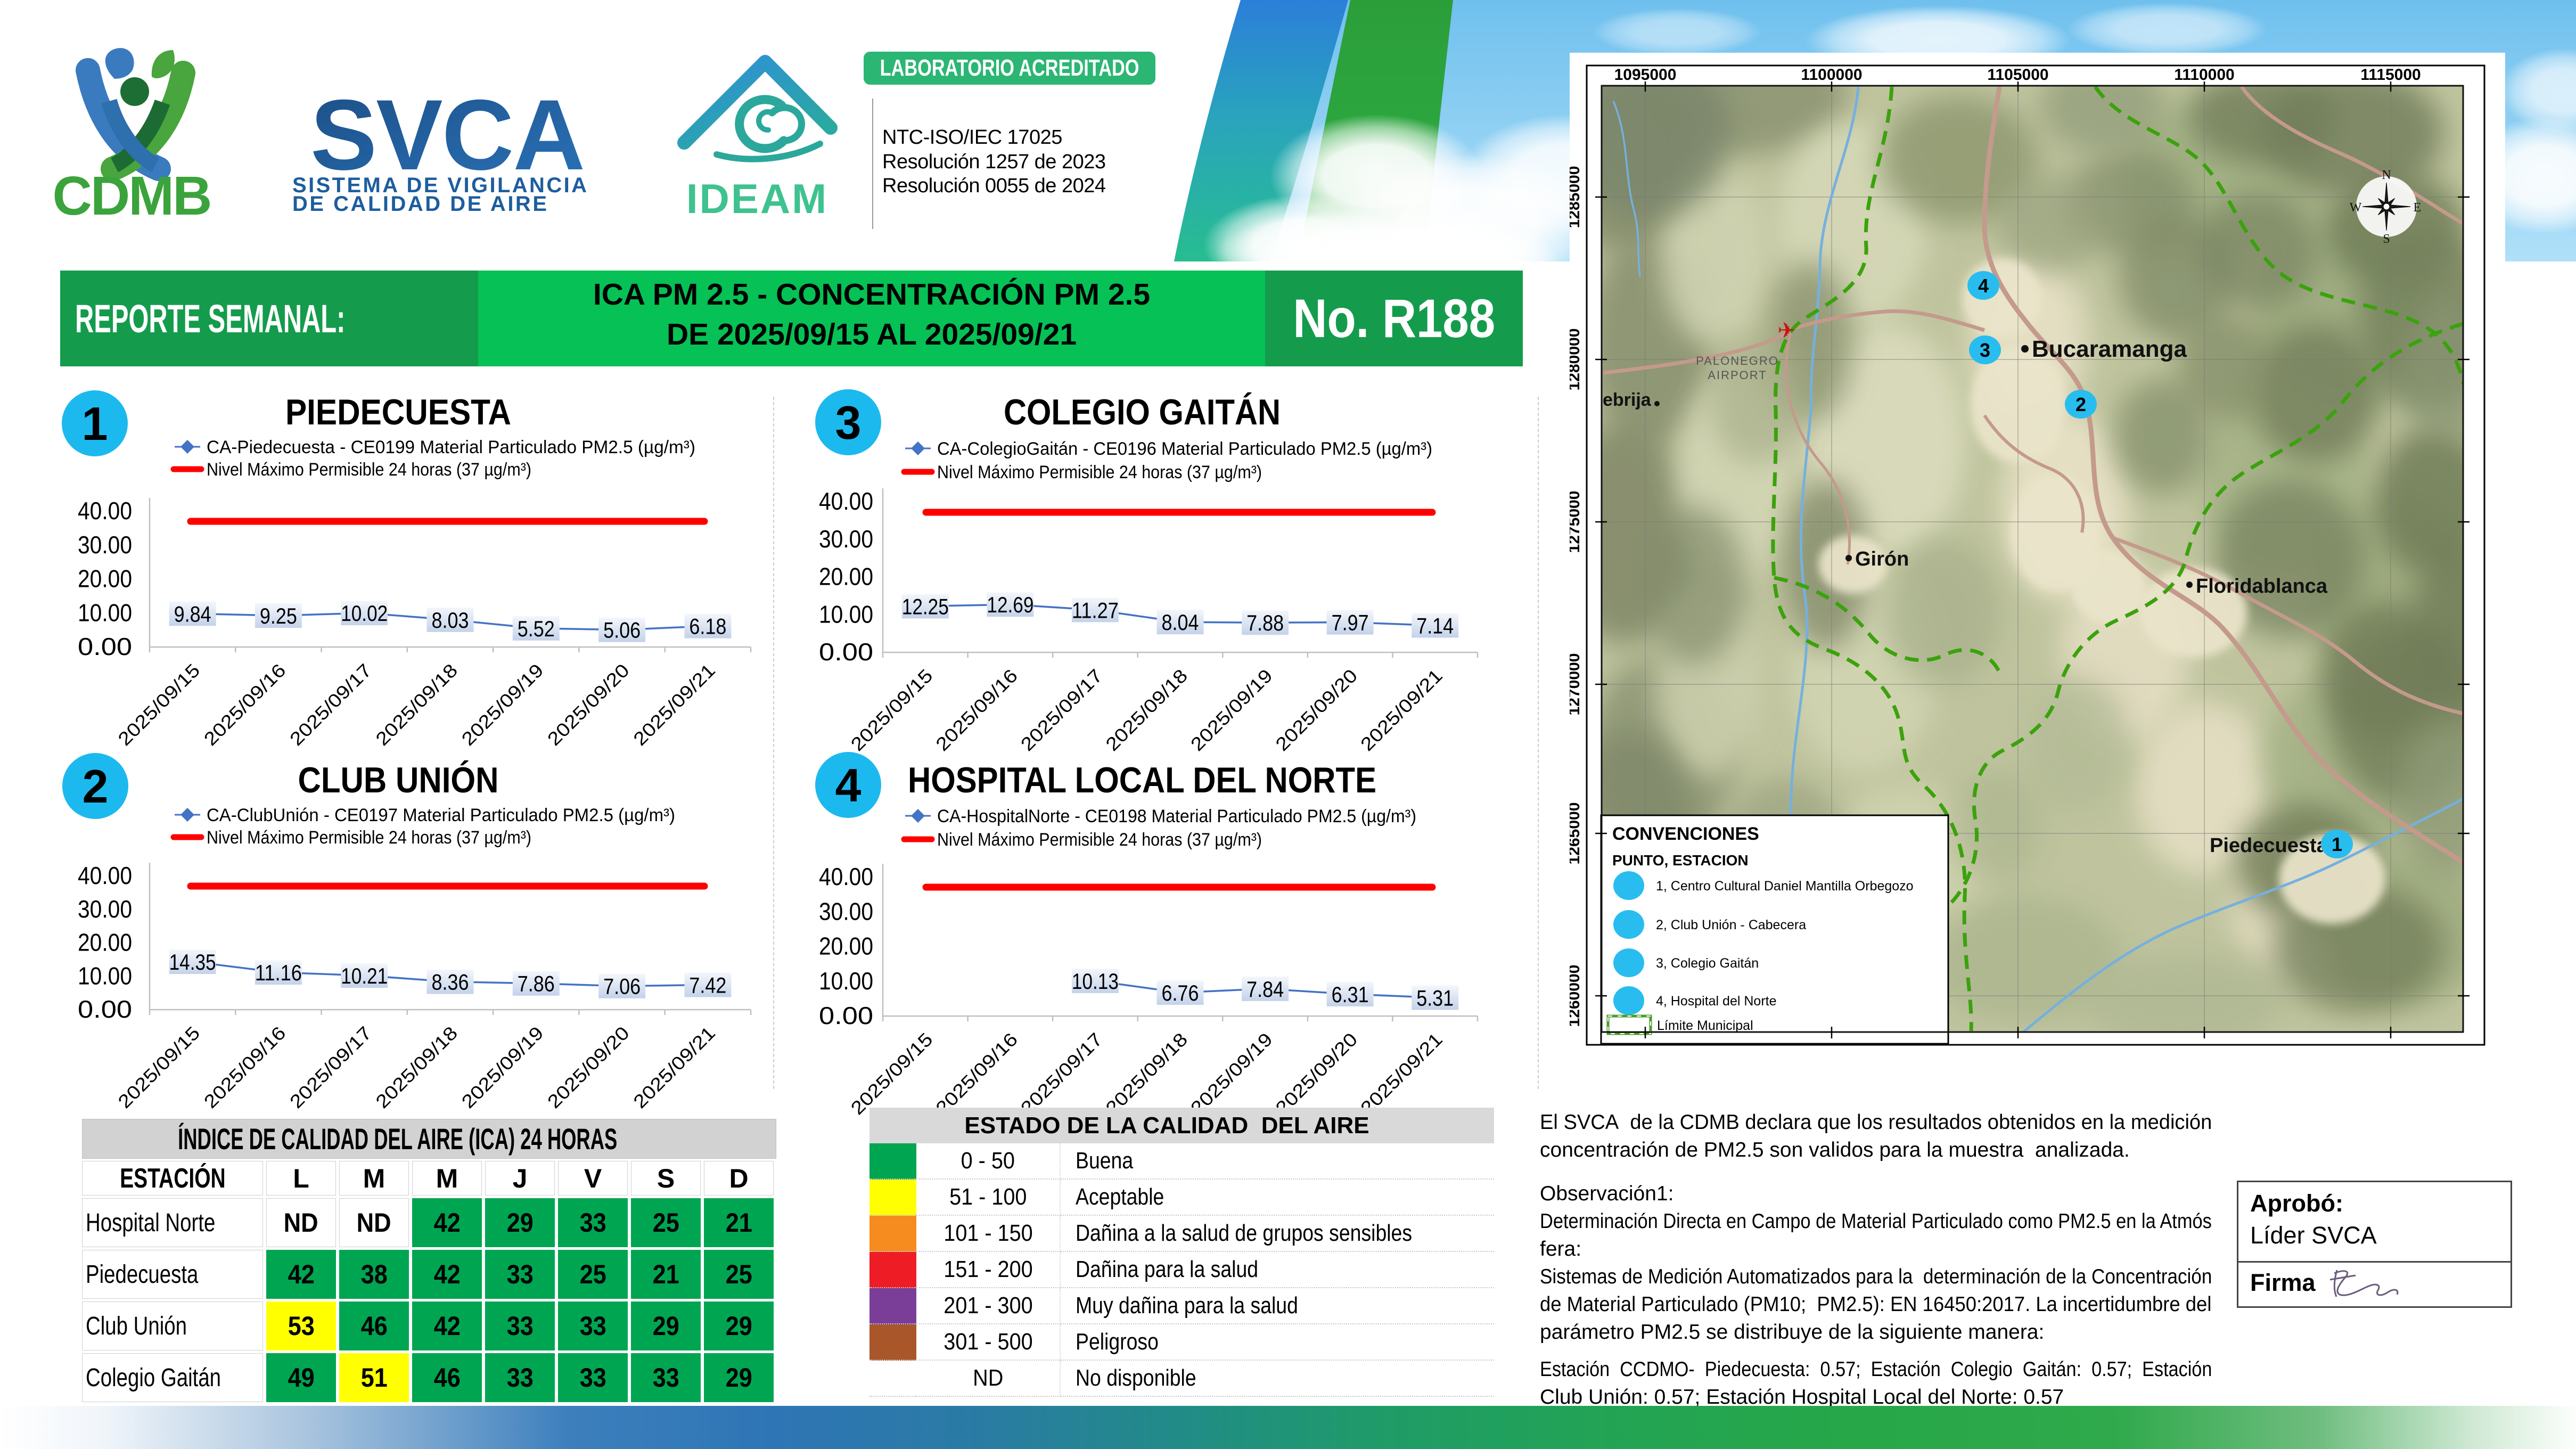 The height and width of the screenshot is (1449, 2576). Describe the element at coordinates (1831, 75) in the screenshot. I see `svg-text: 1100000` at that location.